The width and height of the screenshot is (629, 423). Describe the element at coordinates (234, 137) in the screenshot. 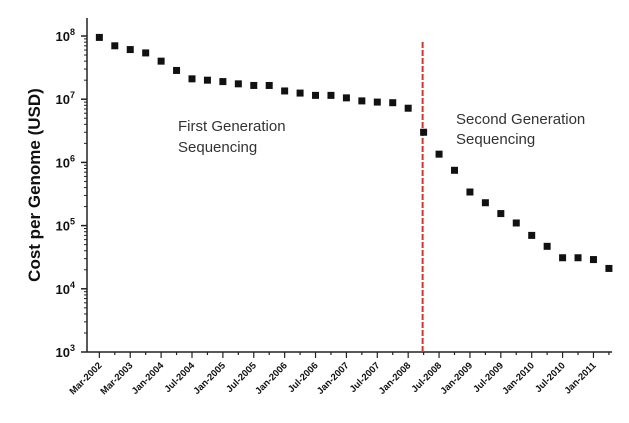

I see `first-generation-label: First Generation Sequencing` at that location.